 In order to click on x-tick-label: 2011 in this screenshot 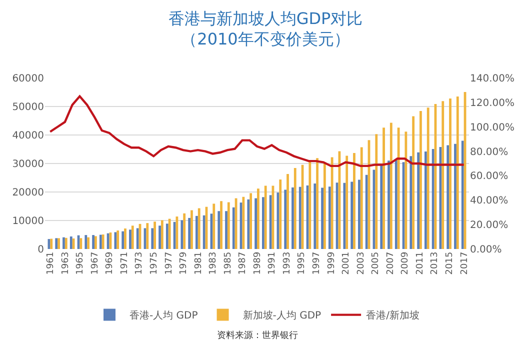, I will do `click(420, 263)`.